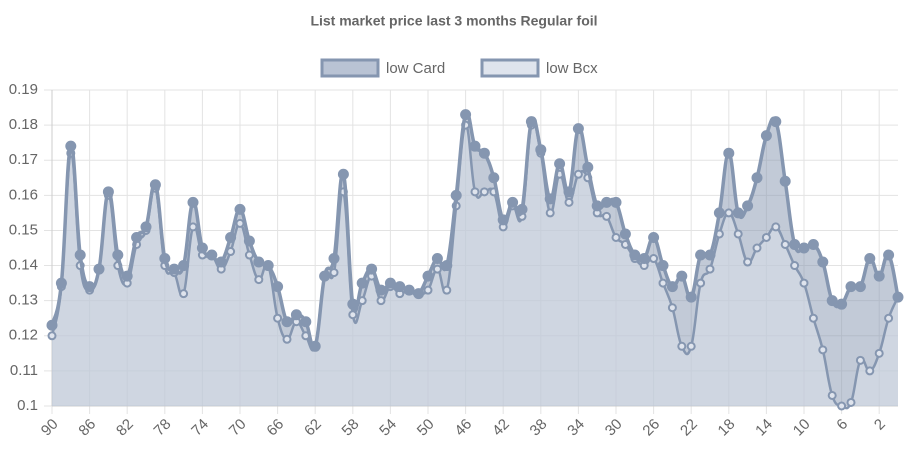 This screenshot has width=908, height=453. I want to click on x-tick-label: 82, so click(125, 428).